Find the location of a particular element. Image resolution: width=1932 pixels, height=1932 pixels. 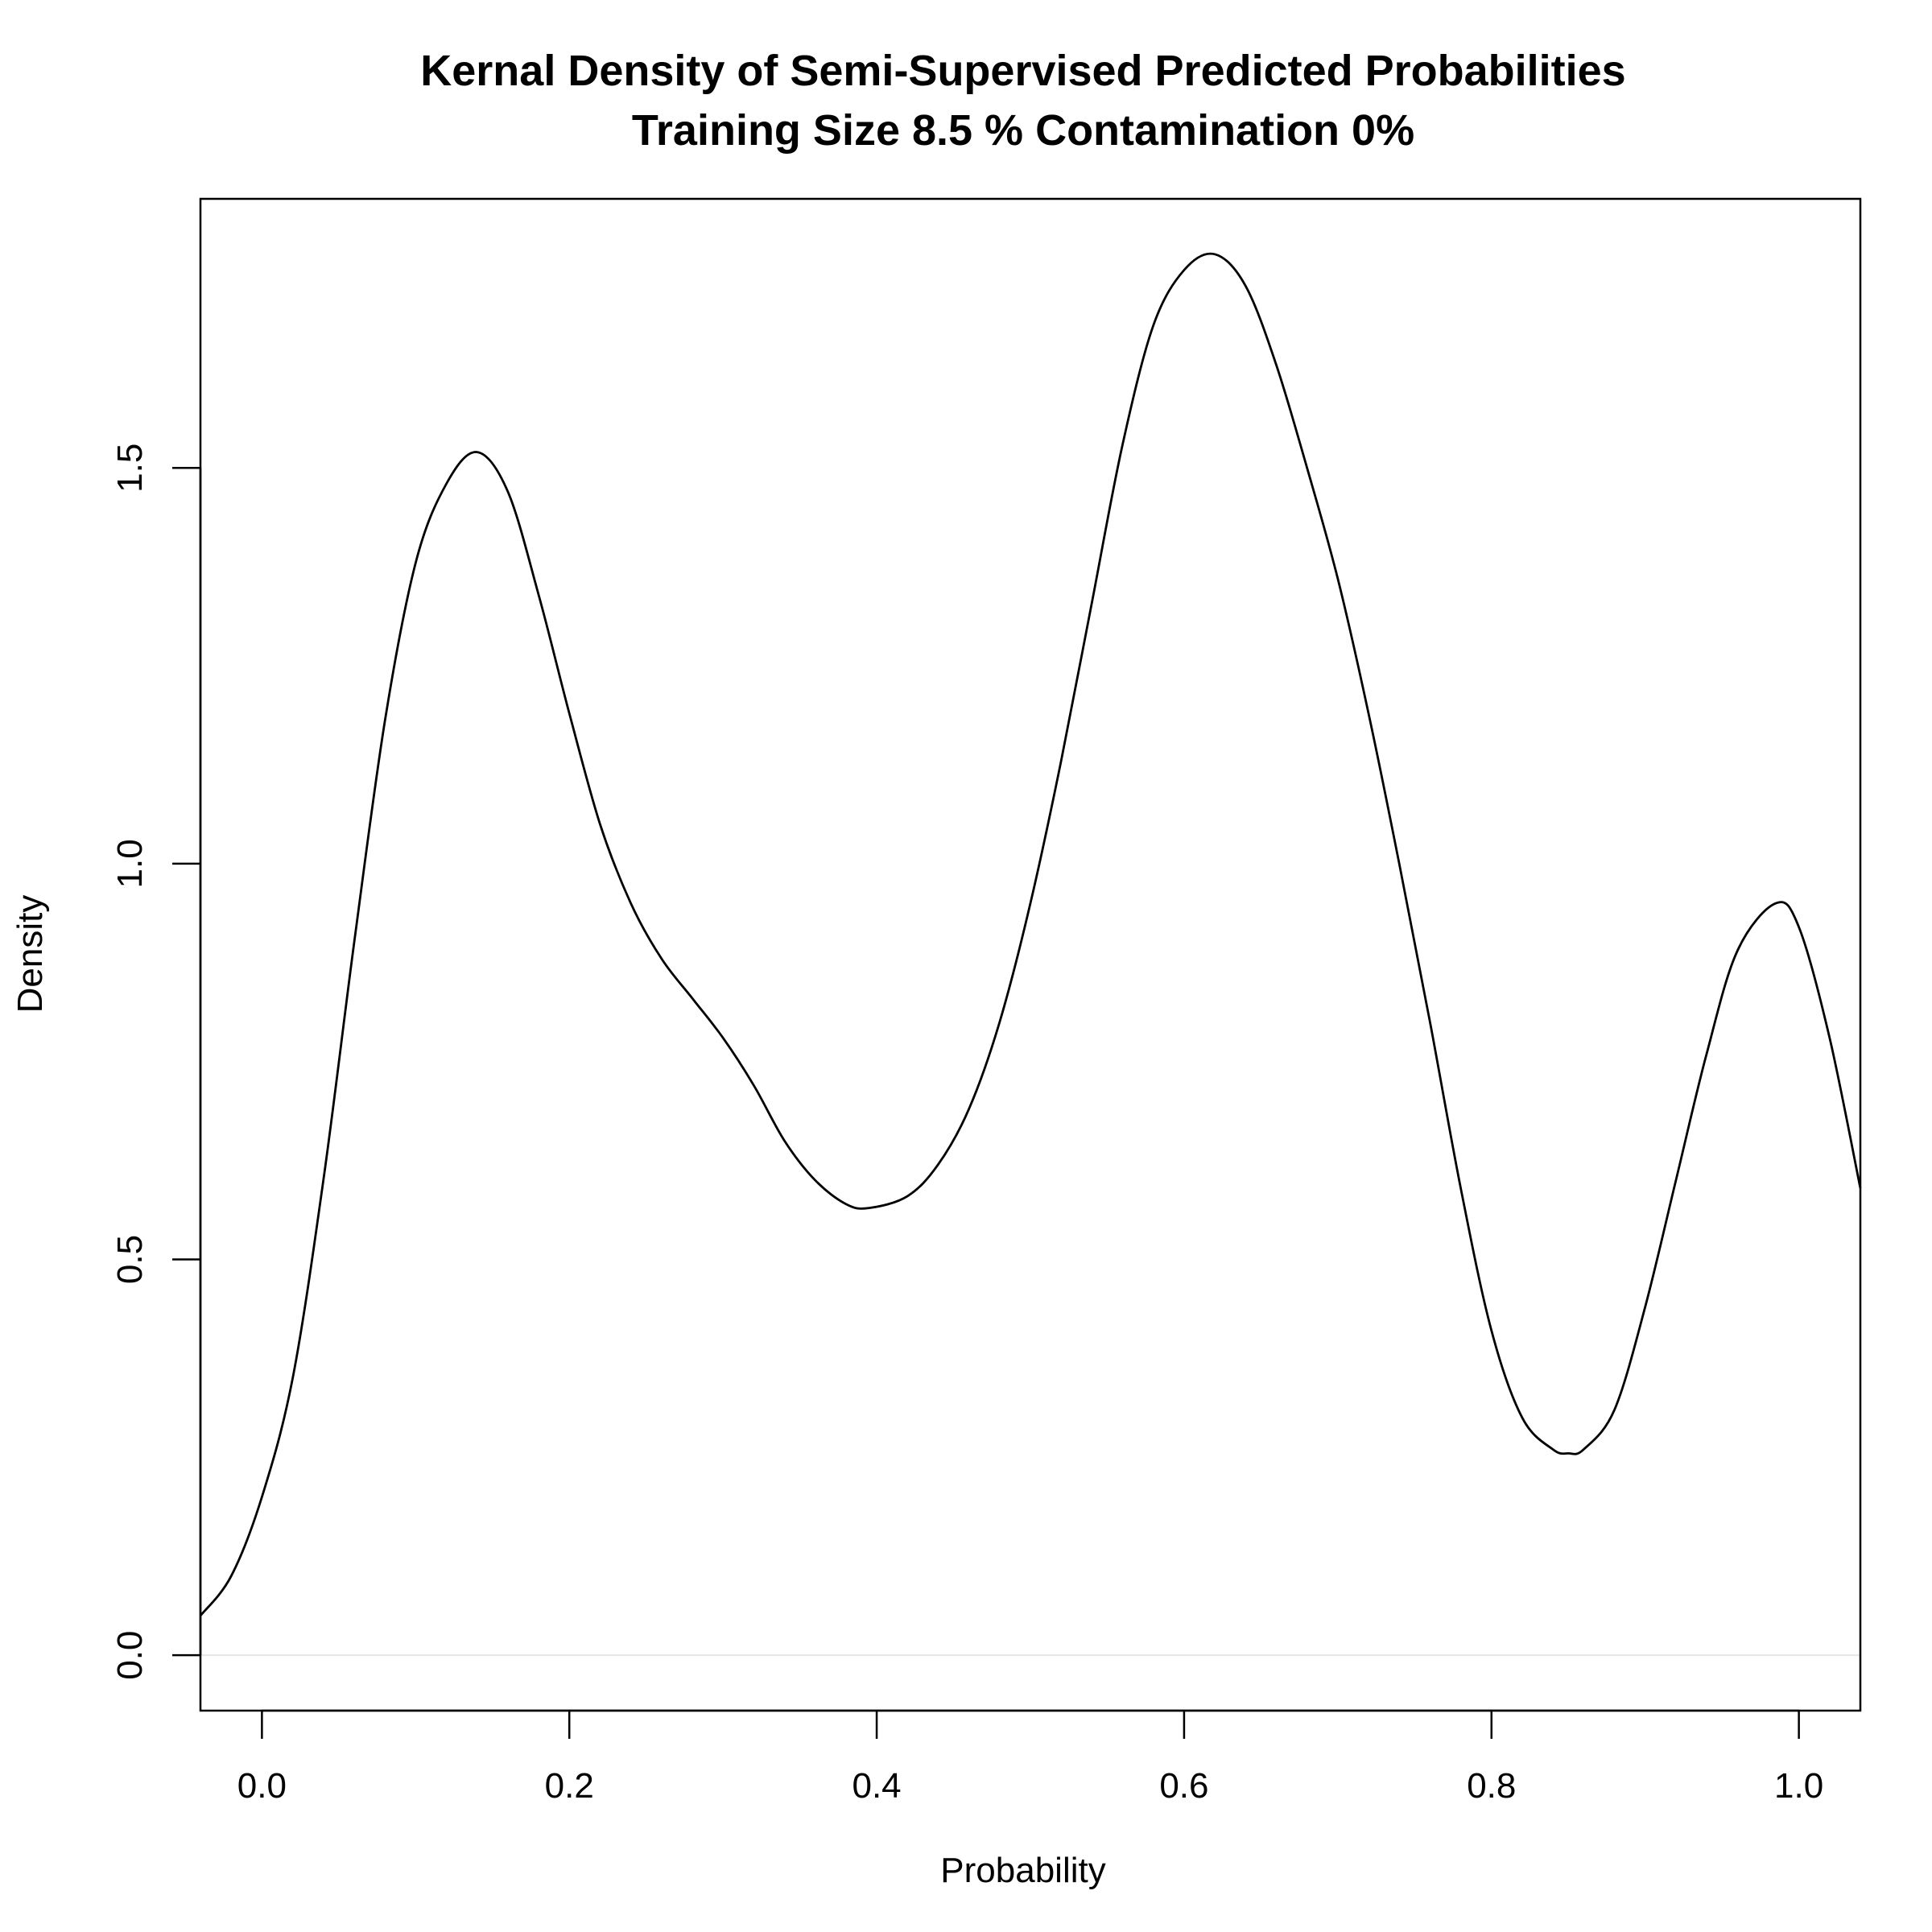

y-tick-label: 0.5 is located at coordinates (130, 1259).